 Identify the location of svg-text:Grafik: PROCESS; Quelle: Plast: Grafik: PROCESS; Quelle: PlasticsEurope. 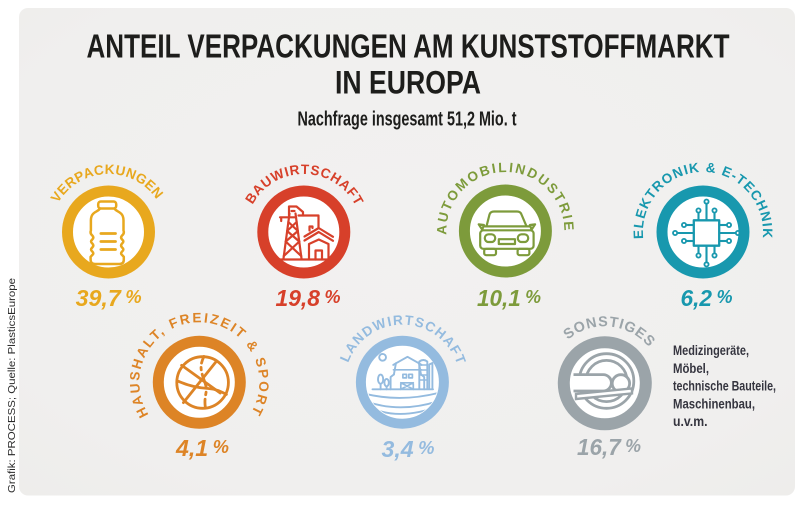
(12, 385).